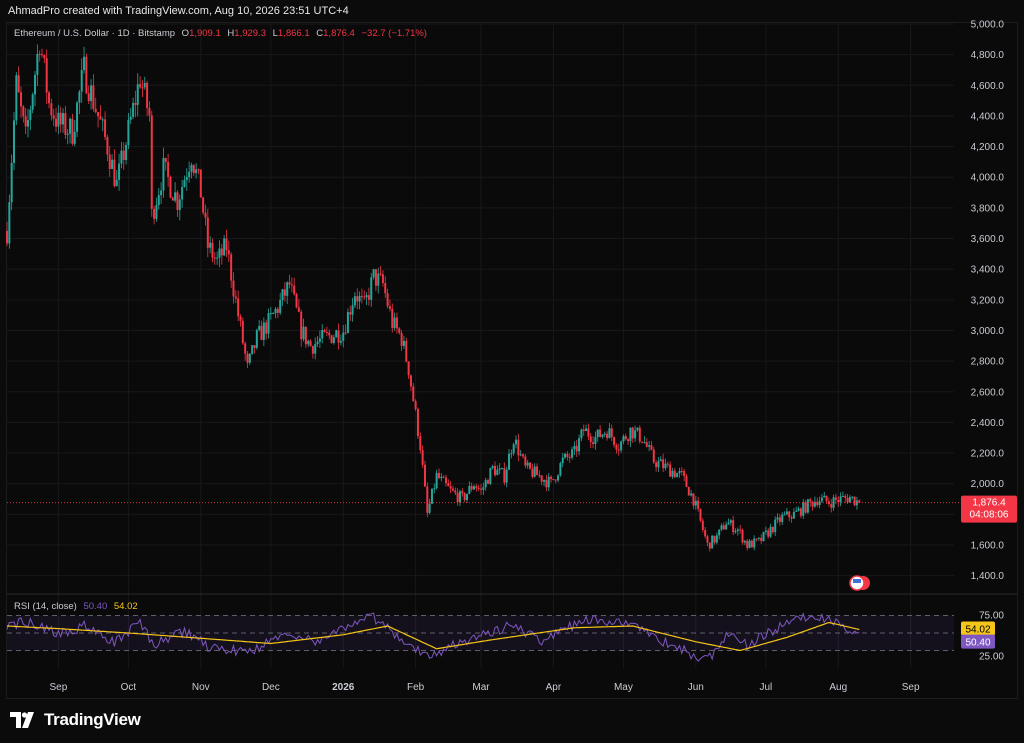 The height and width of the screenshot is (743, 1024). What do you see at coordinates (45, 606) in the screenshot?
I see `rsi-title: RSI (14, close)` at bounding box center [45, 606].